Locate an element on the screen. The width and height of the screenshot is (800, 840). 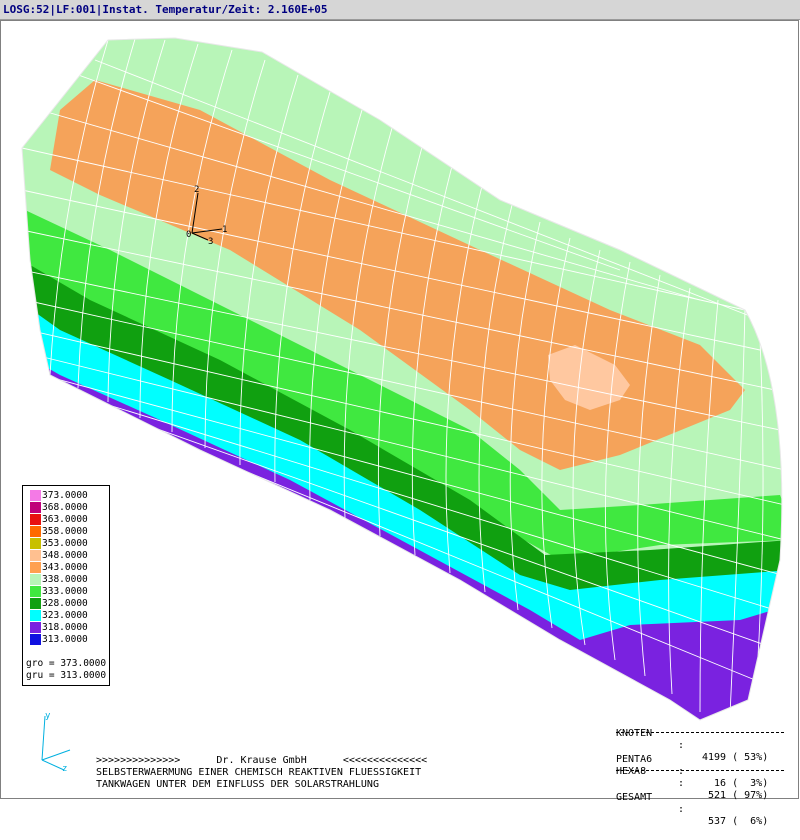
legend-row: 373.0000 is located at coordinates (67, 496).